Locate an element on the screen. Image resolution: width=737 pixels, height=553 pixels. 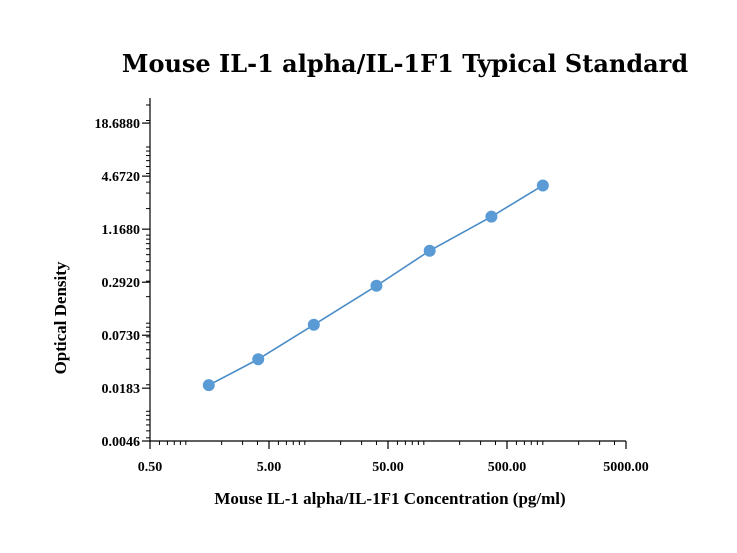
y-tick-label: 0.0046 is located at coordinates (121, 442).